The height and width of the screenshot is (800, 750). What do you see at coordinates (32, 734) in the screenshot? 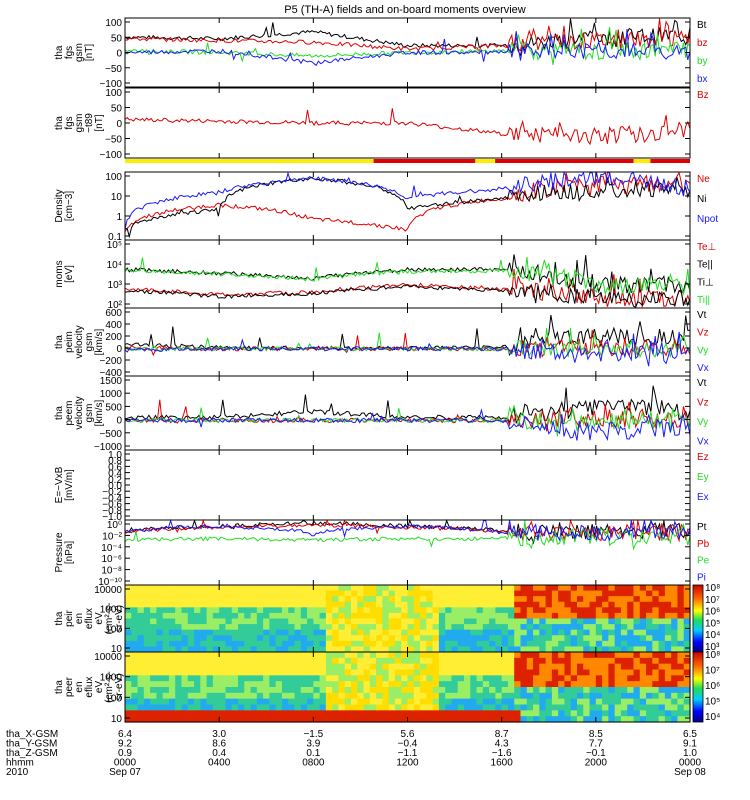
I see `footer-row-label: tha_X-GSM` at bounding box center [32, 734].